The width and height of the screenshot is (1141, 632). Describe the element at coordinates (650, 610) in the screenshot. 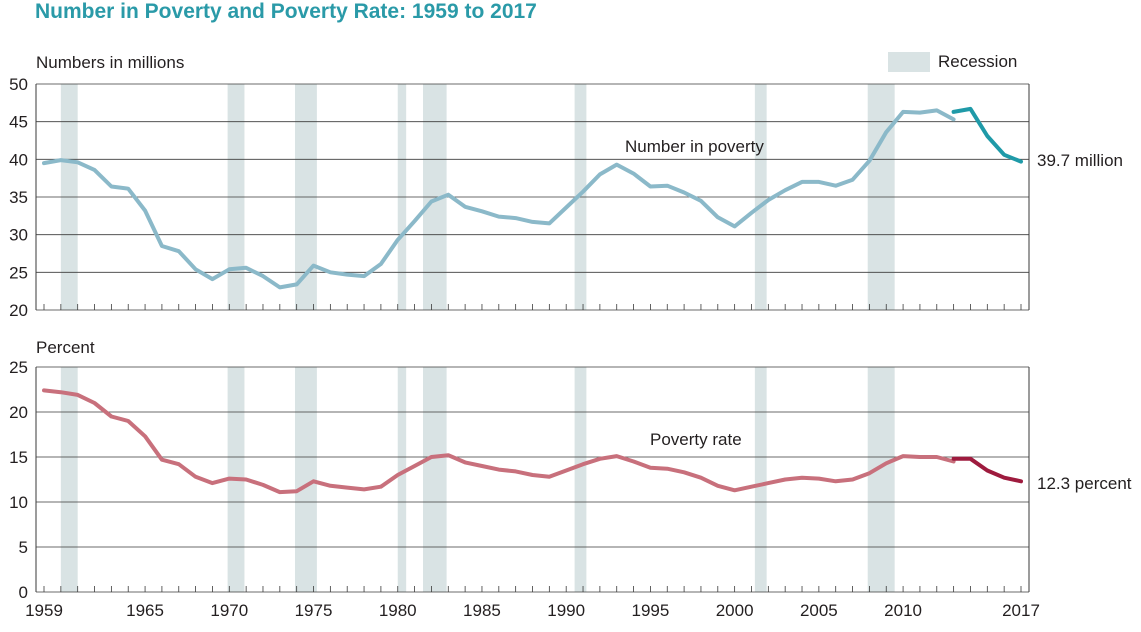

I see `x-tick-label: 1995` at that location.